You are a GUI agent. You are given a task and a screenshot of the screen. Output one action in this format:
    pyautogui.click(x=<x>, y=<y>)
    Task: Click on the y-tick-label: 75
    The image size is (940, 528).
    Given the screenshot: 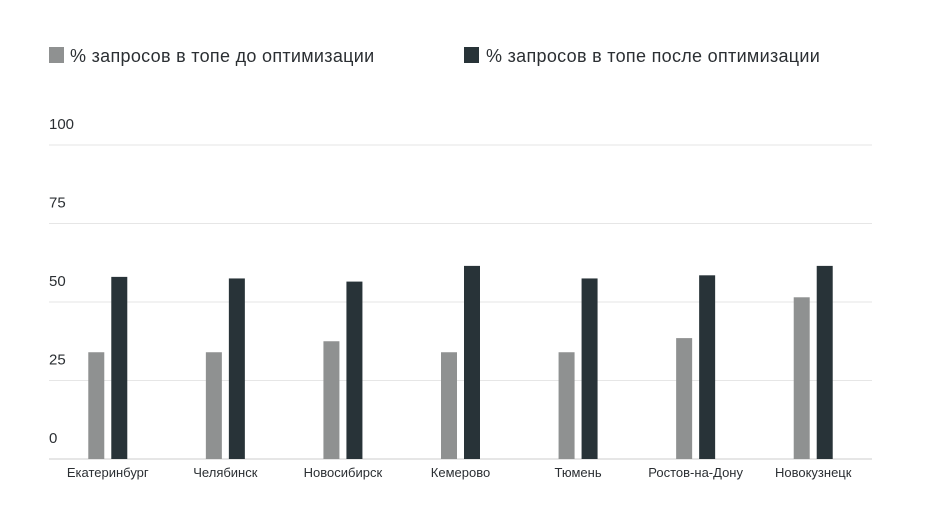 What is the action you would take?
    pyautogui.click(x=57, y=203)
    